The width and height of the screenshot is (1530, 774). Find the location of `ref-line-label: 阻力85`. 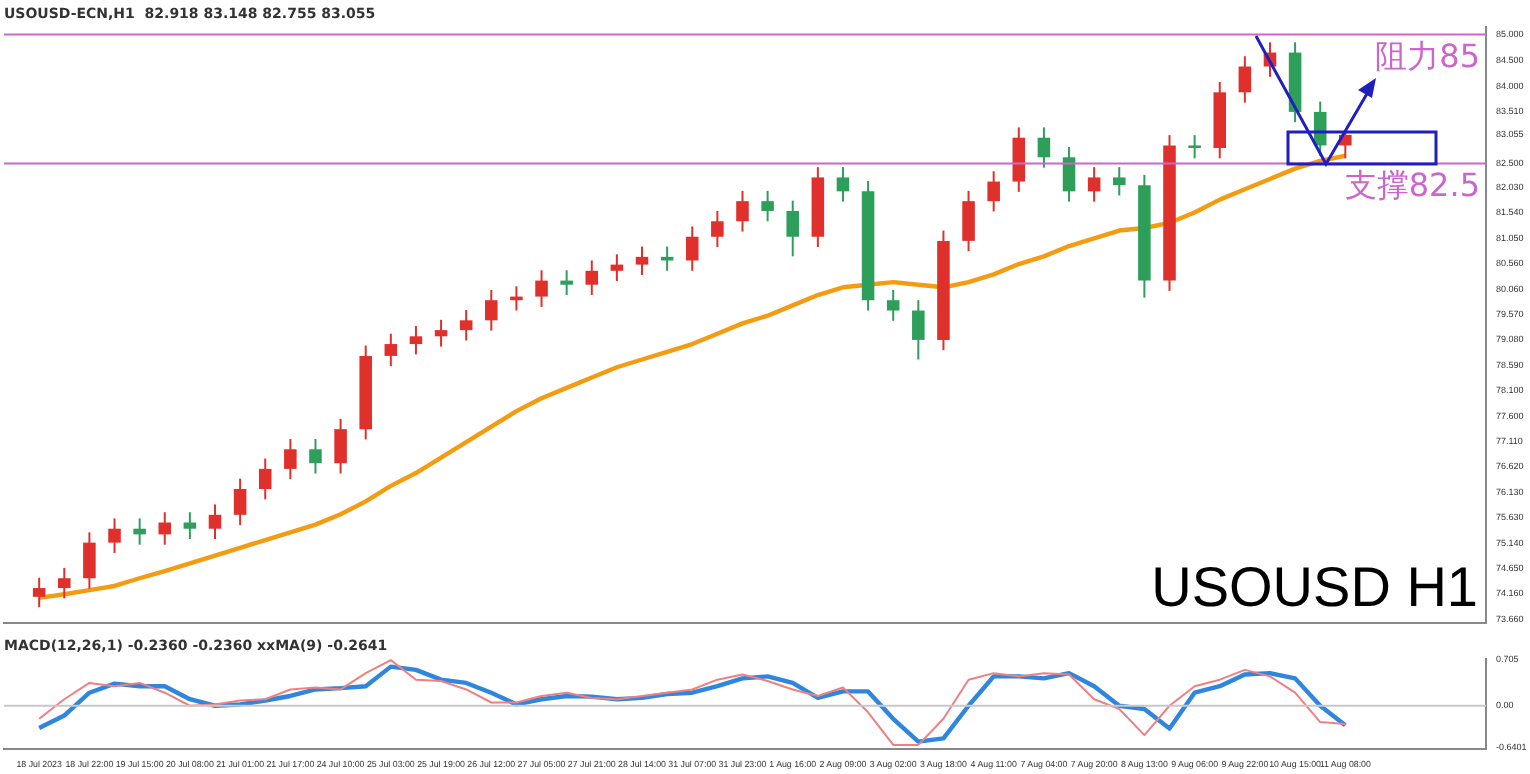

ref-line-label: 阻力85 is located at coordinates (1427, 55).